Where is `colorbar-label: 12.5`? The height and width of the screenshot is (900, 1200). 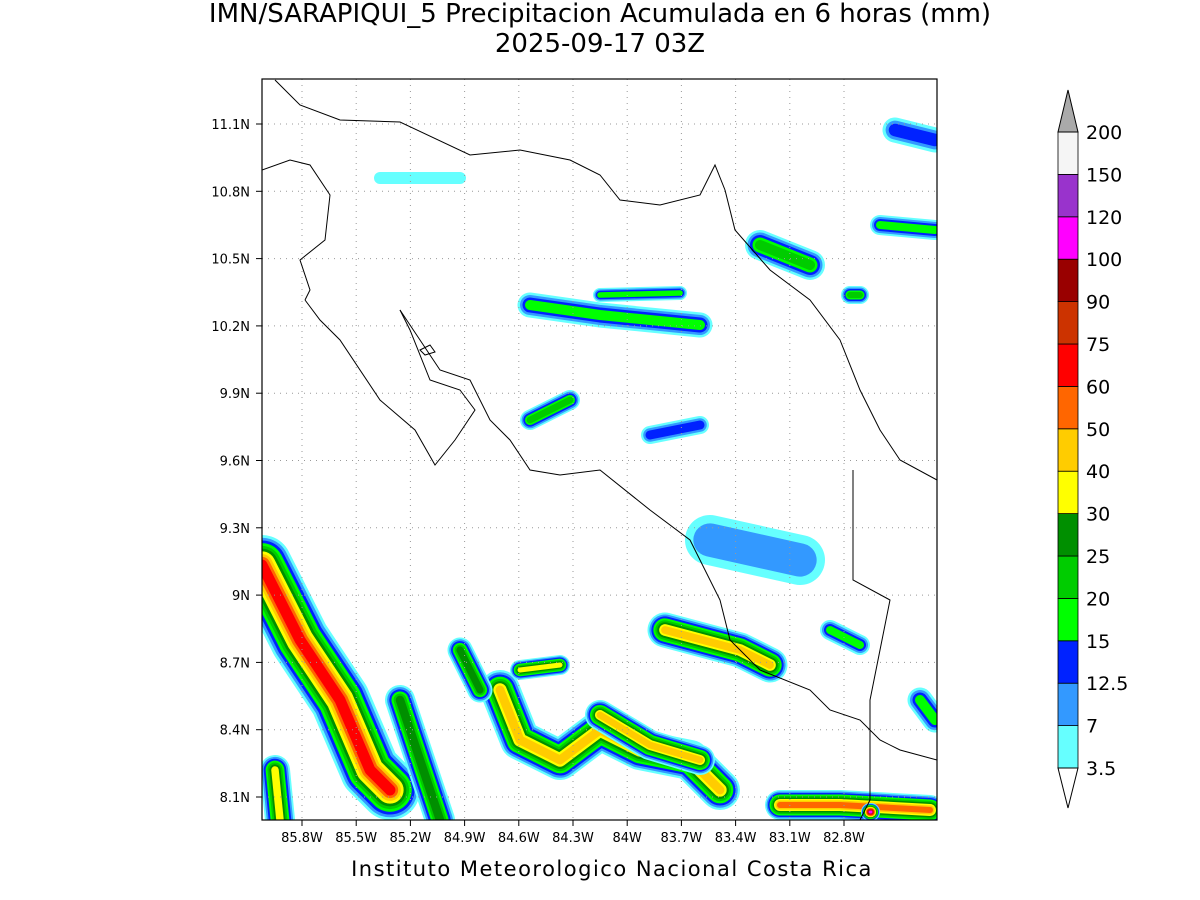
colorbar-label: 12.5 is located at coordinates (1107, 684).